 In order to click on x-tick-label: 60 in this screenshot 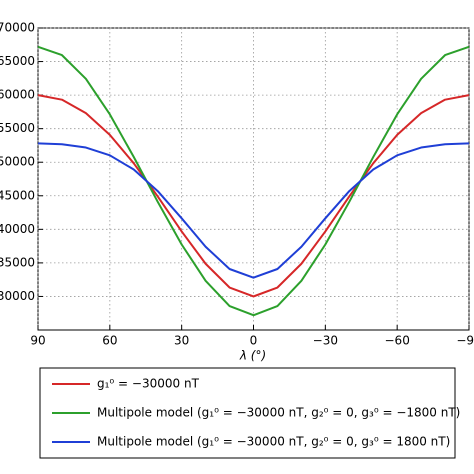, I will do `click(109, 341)`.